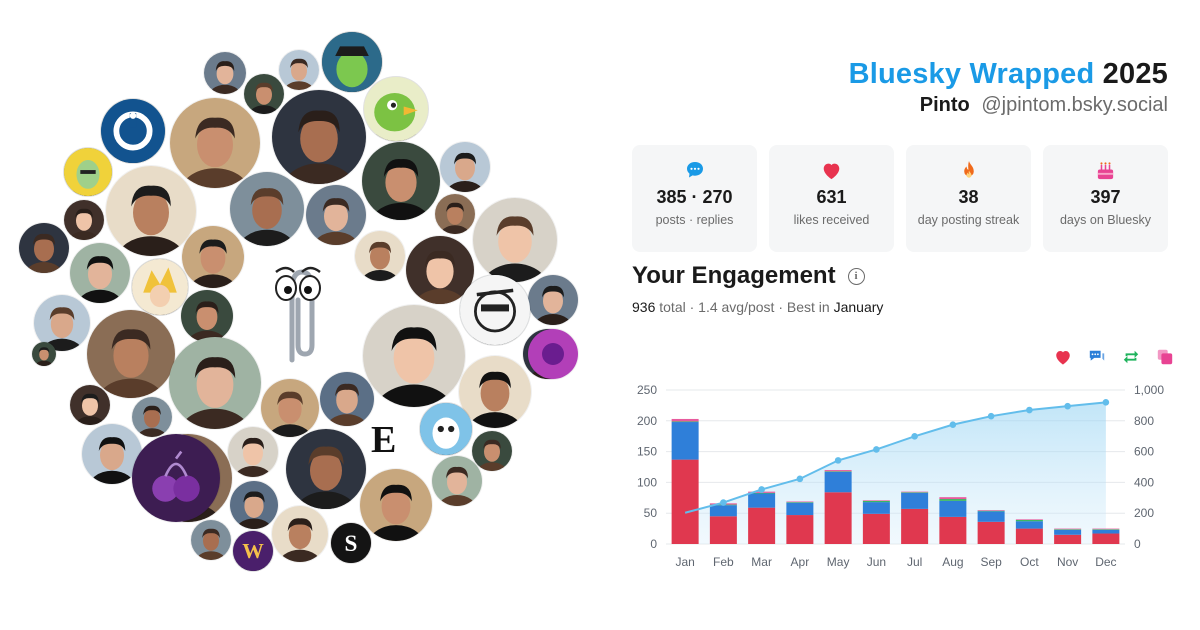  What do you see at coordinates (553, 354) in the screenshot?
I see `neon-avatar` at bounding box center [553, 354].